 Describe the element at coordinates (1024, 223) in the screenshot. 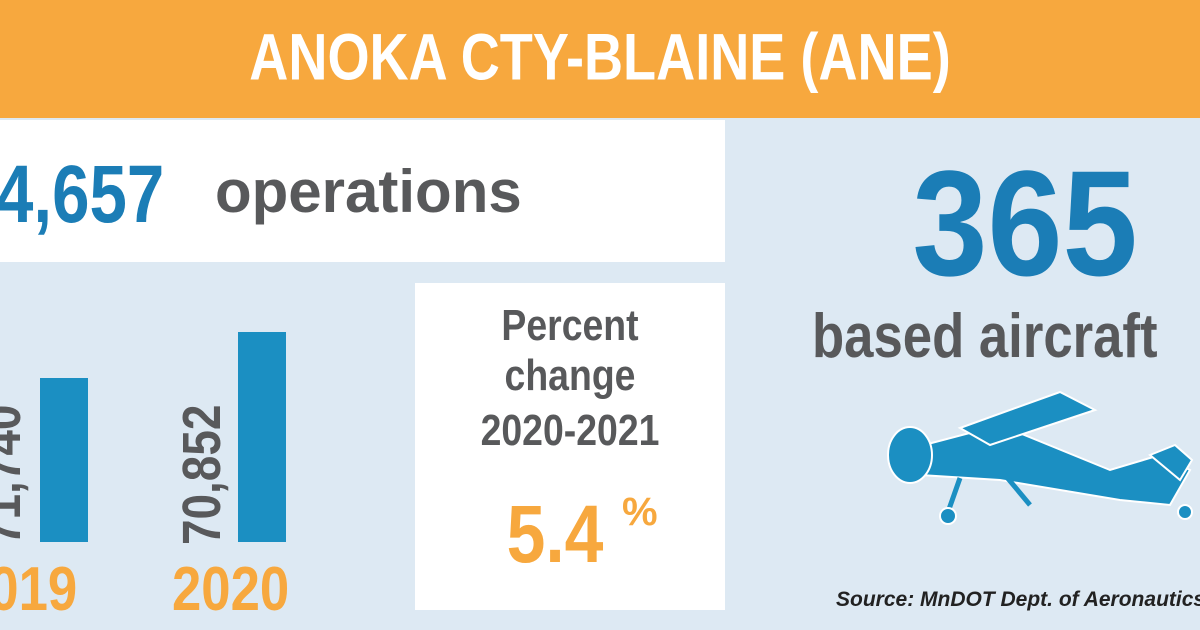

I see `aircraft-number: 365` at that location.